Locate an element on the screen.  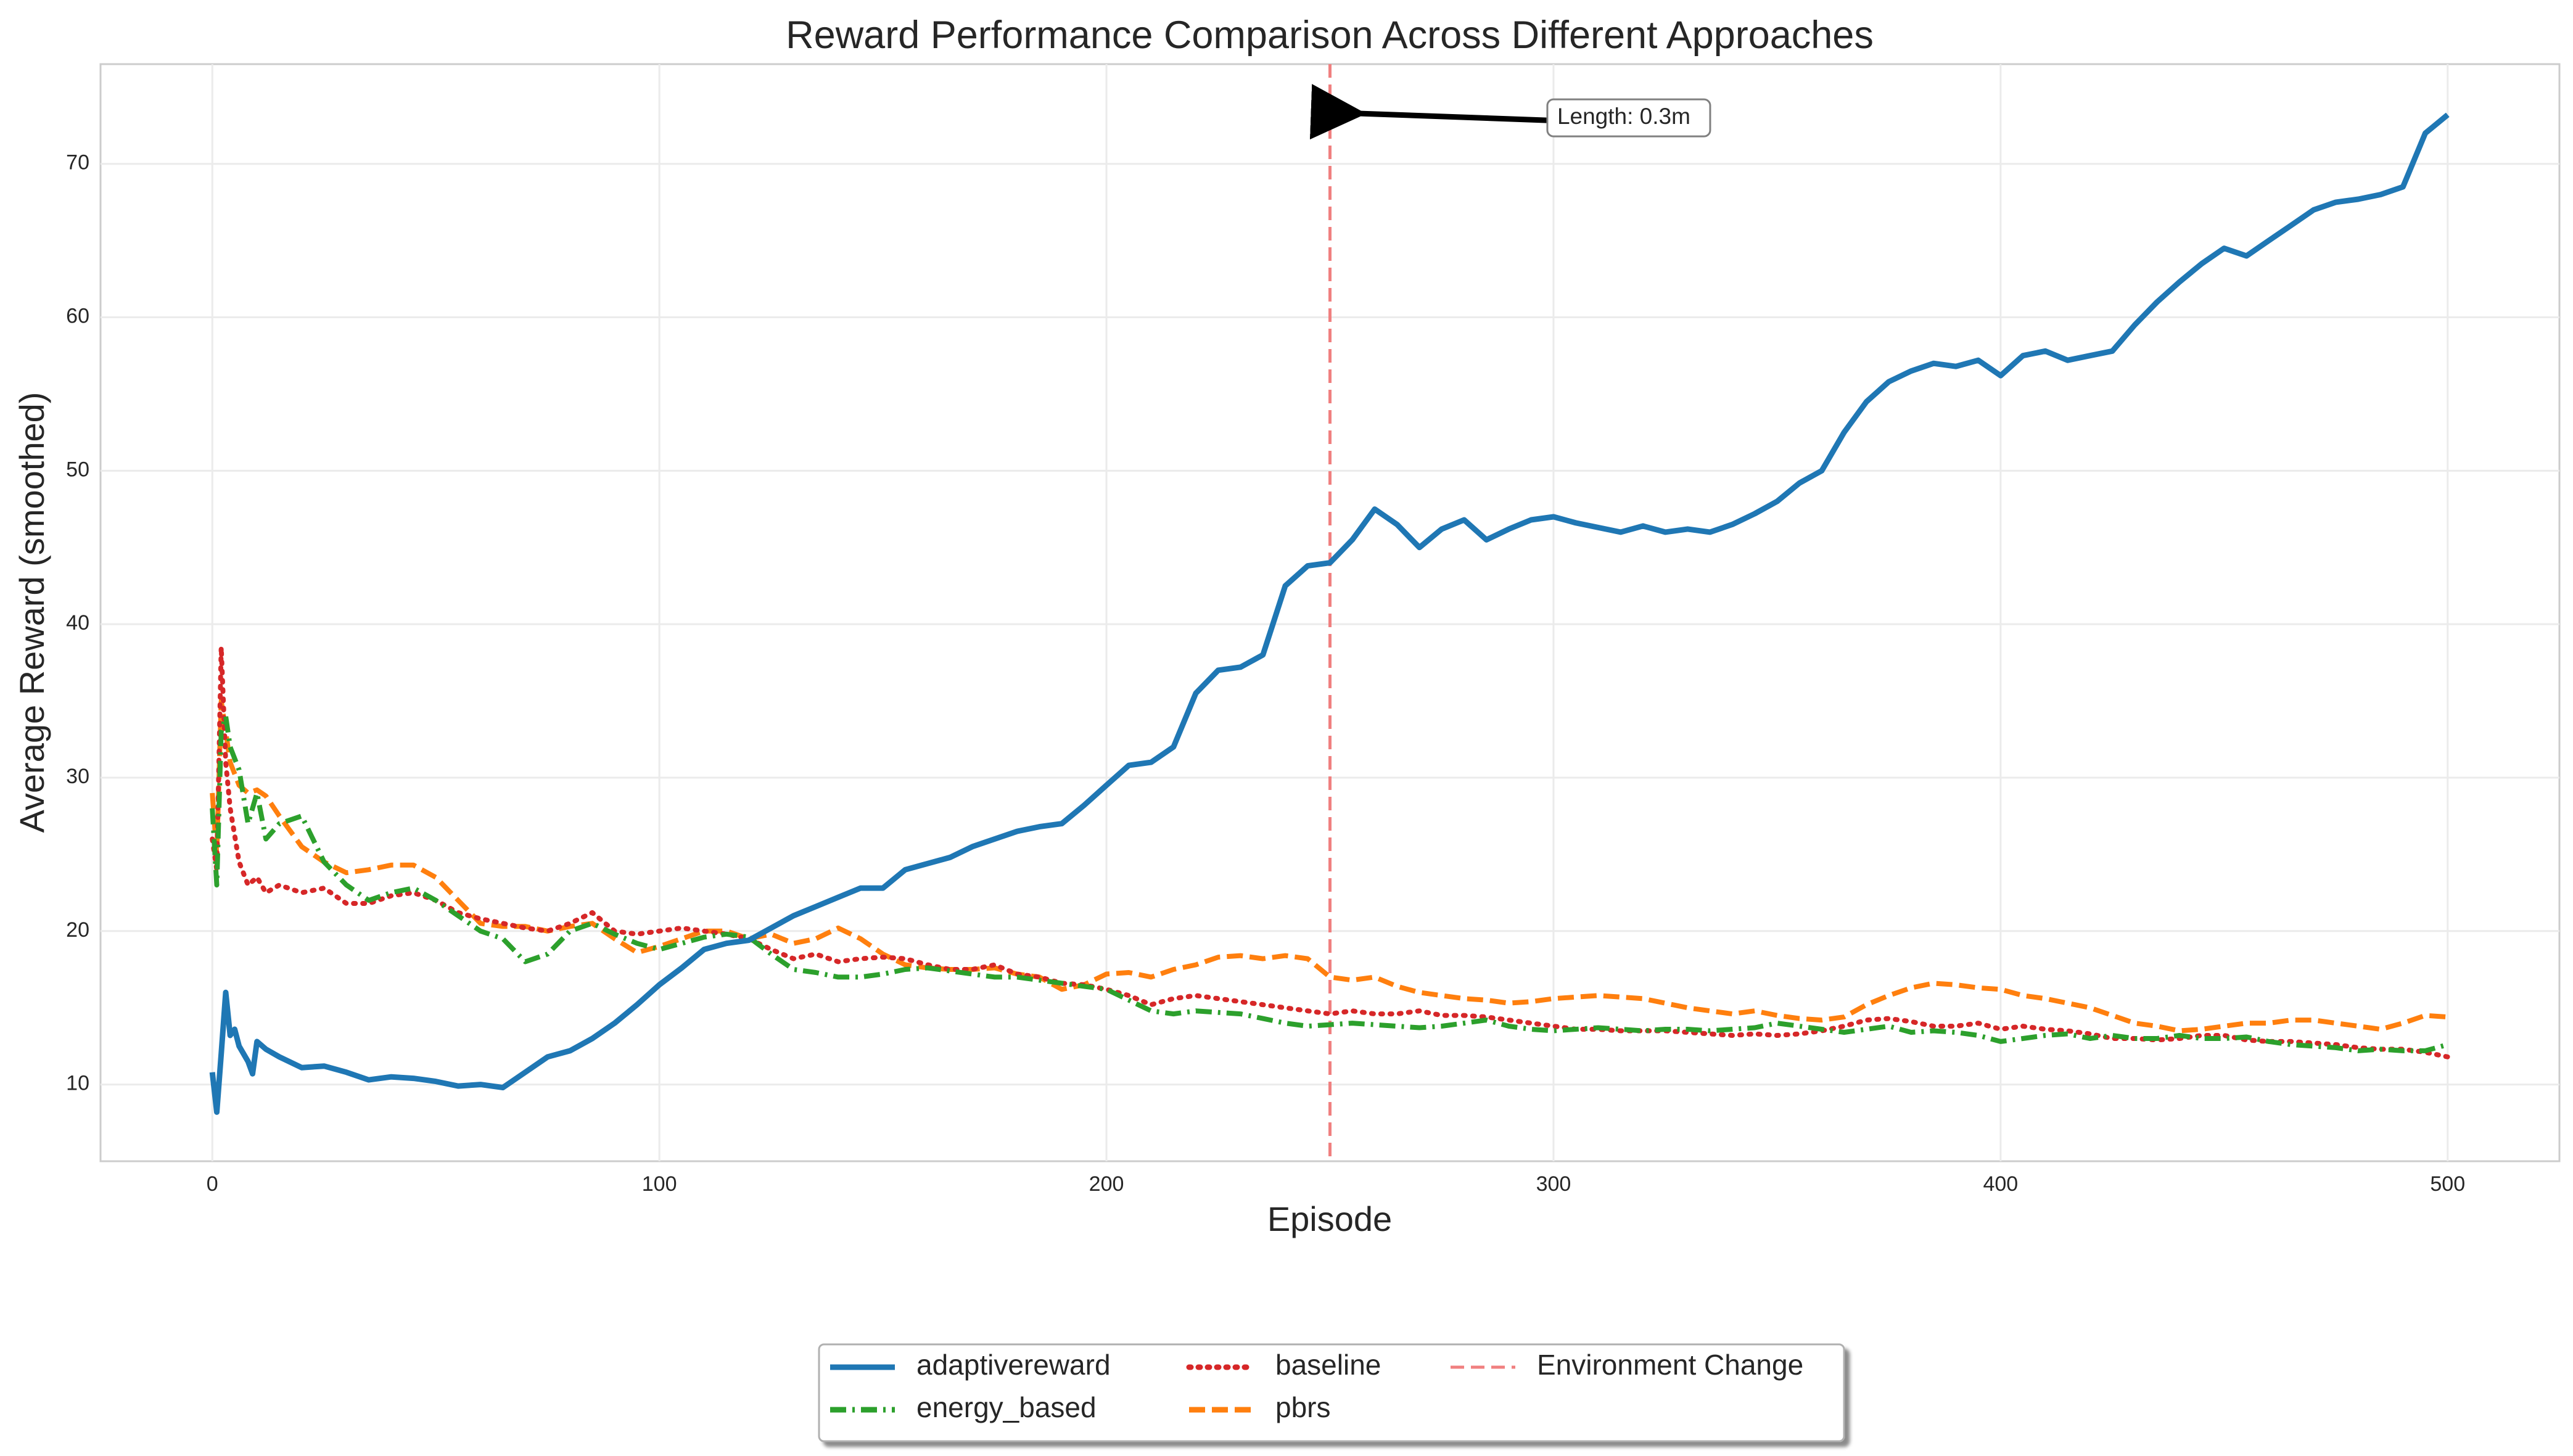
y-tick-label: 40 is located at coordinates (77, 623).